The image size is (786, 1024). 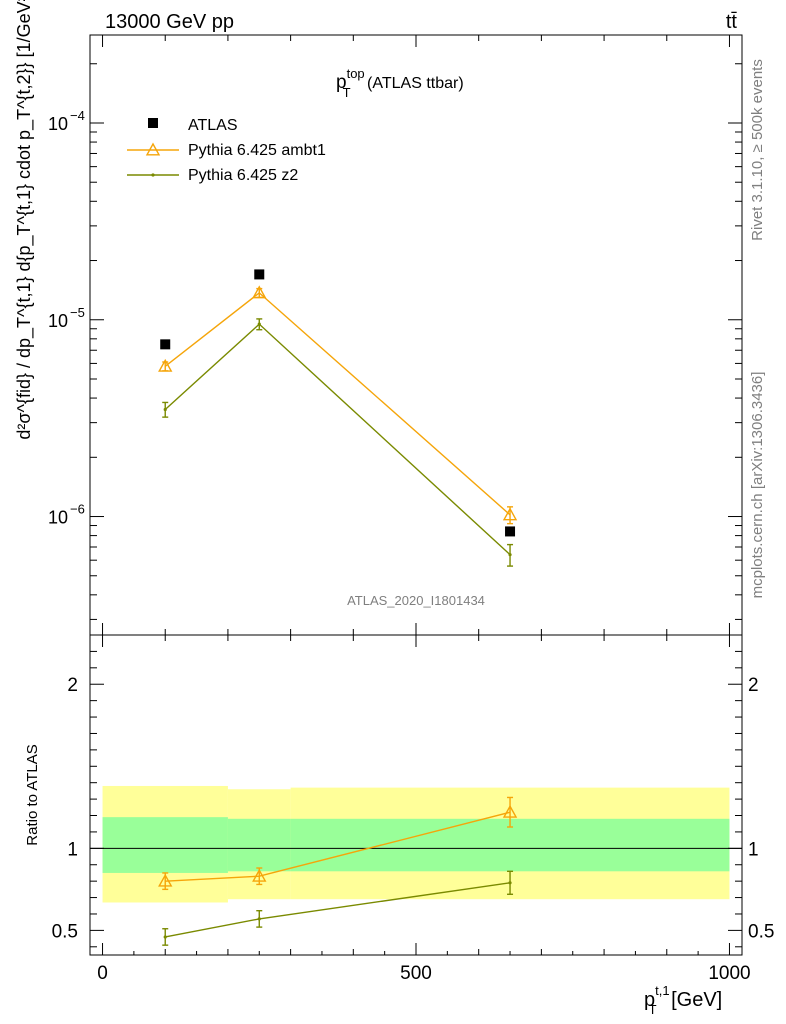 What do you see at coordinates (337, 403) in the screenshot?
I see `series-line-ambt1` at bounding box center [337, 403].